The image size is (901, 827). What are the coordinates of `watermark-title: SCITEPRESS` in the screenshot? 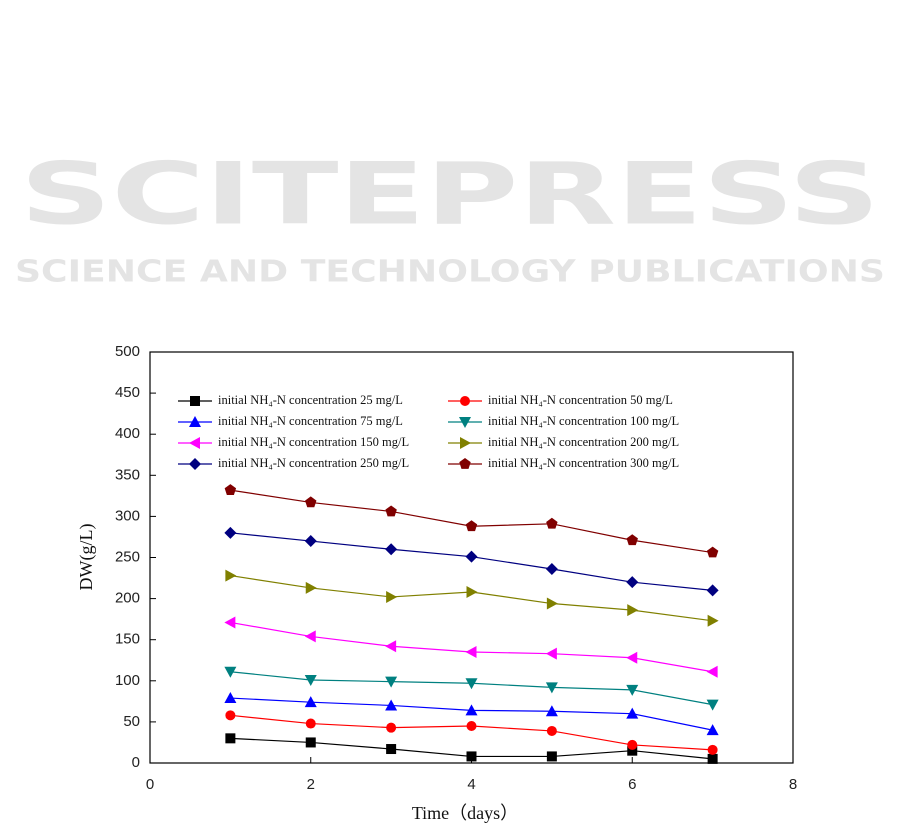 It's located at (450, 194).